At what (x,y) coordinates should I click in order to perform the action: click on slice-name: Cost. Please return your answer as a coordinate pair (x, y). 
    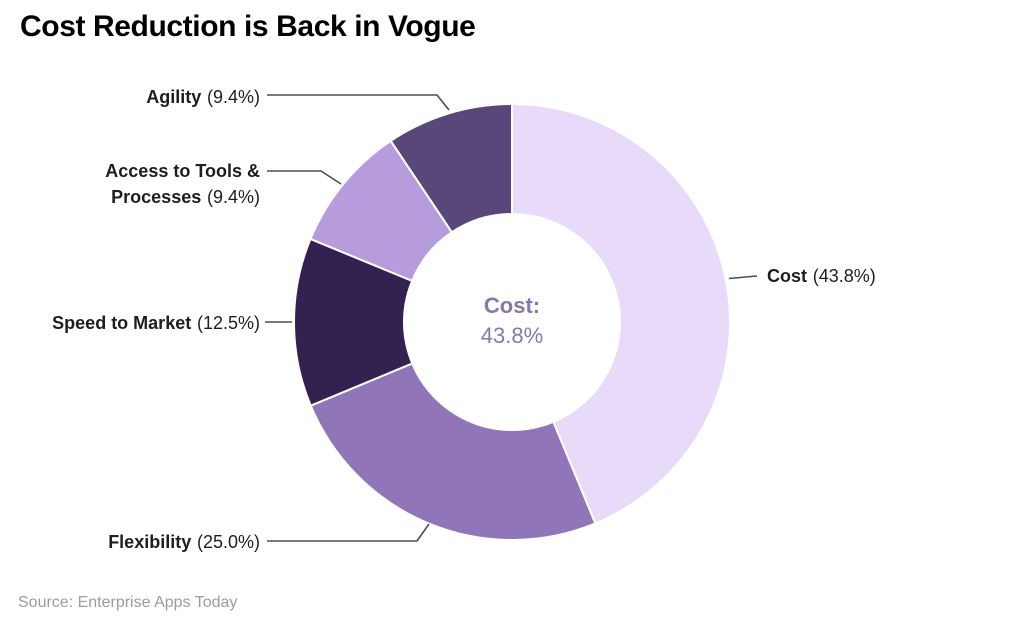
    Looking at the image, I should click on (787, 276).